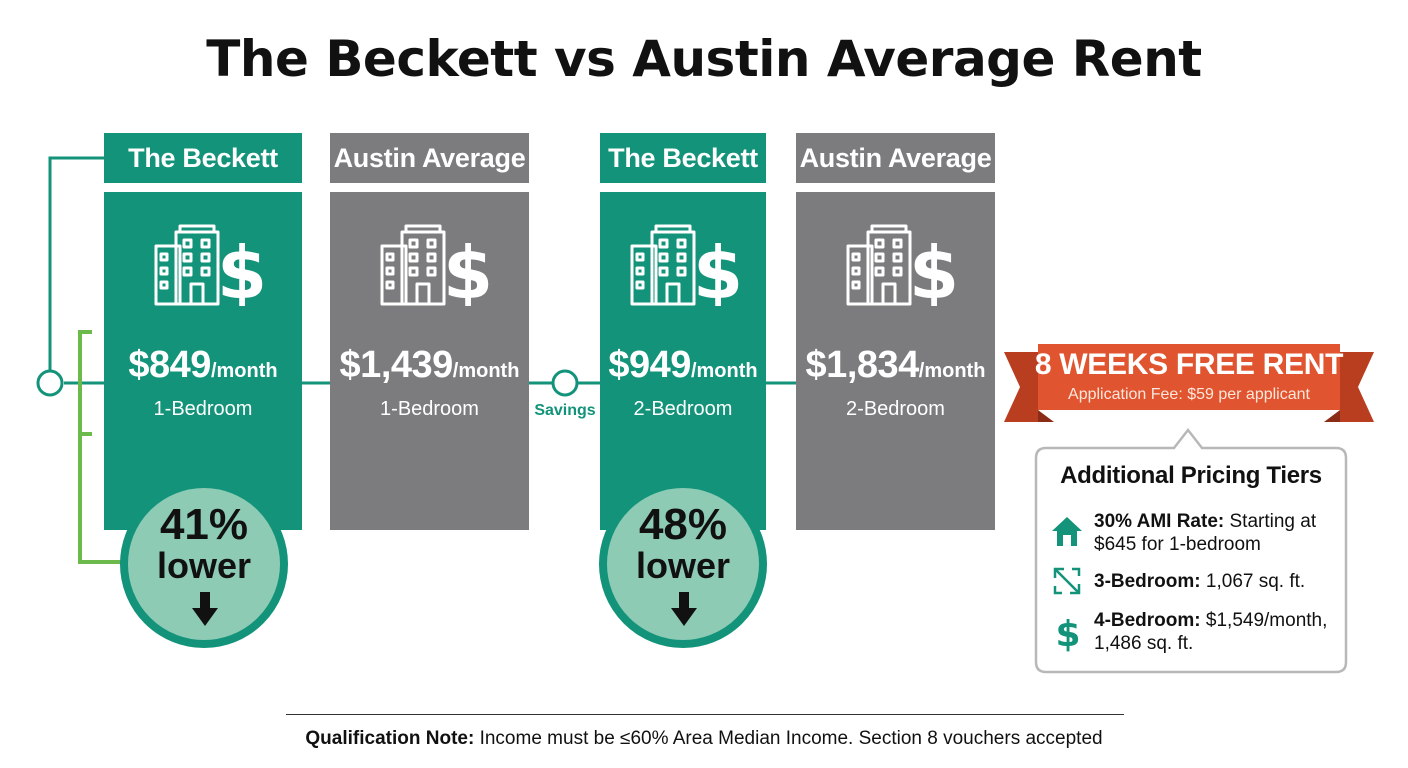 The height and width of the screenshot is (768, 1408). Describe the element at coordinates (203, 365) in the screenshot. I see `price-label: $849/month` at that location.